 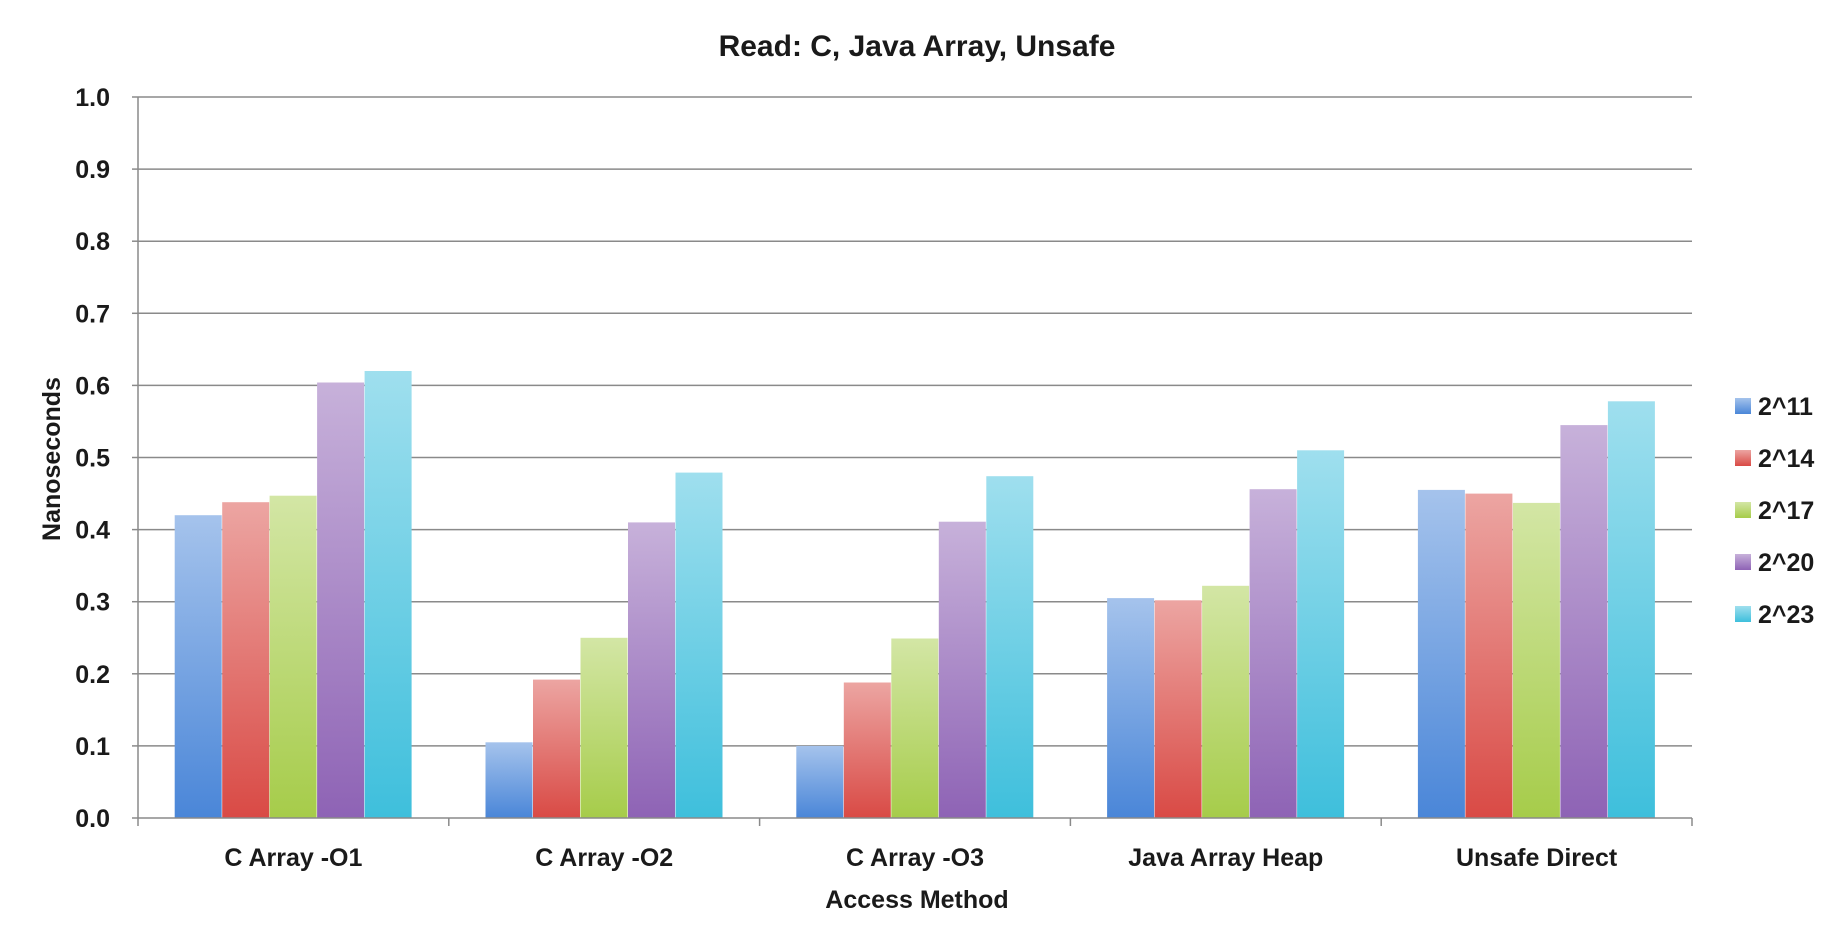 I want to click on x-tick-label: Java Array Heap, so click(x=1225, y=858).